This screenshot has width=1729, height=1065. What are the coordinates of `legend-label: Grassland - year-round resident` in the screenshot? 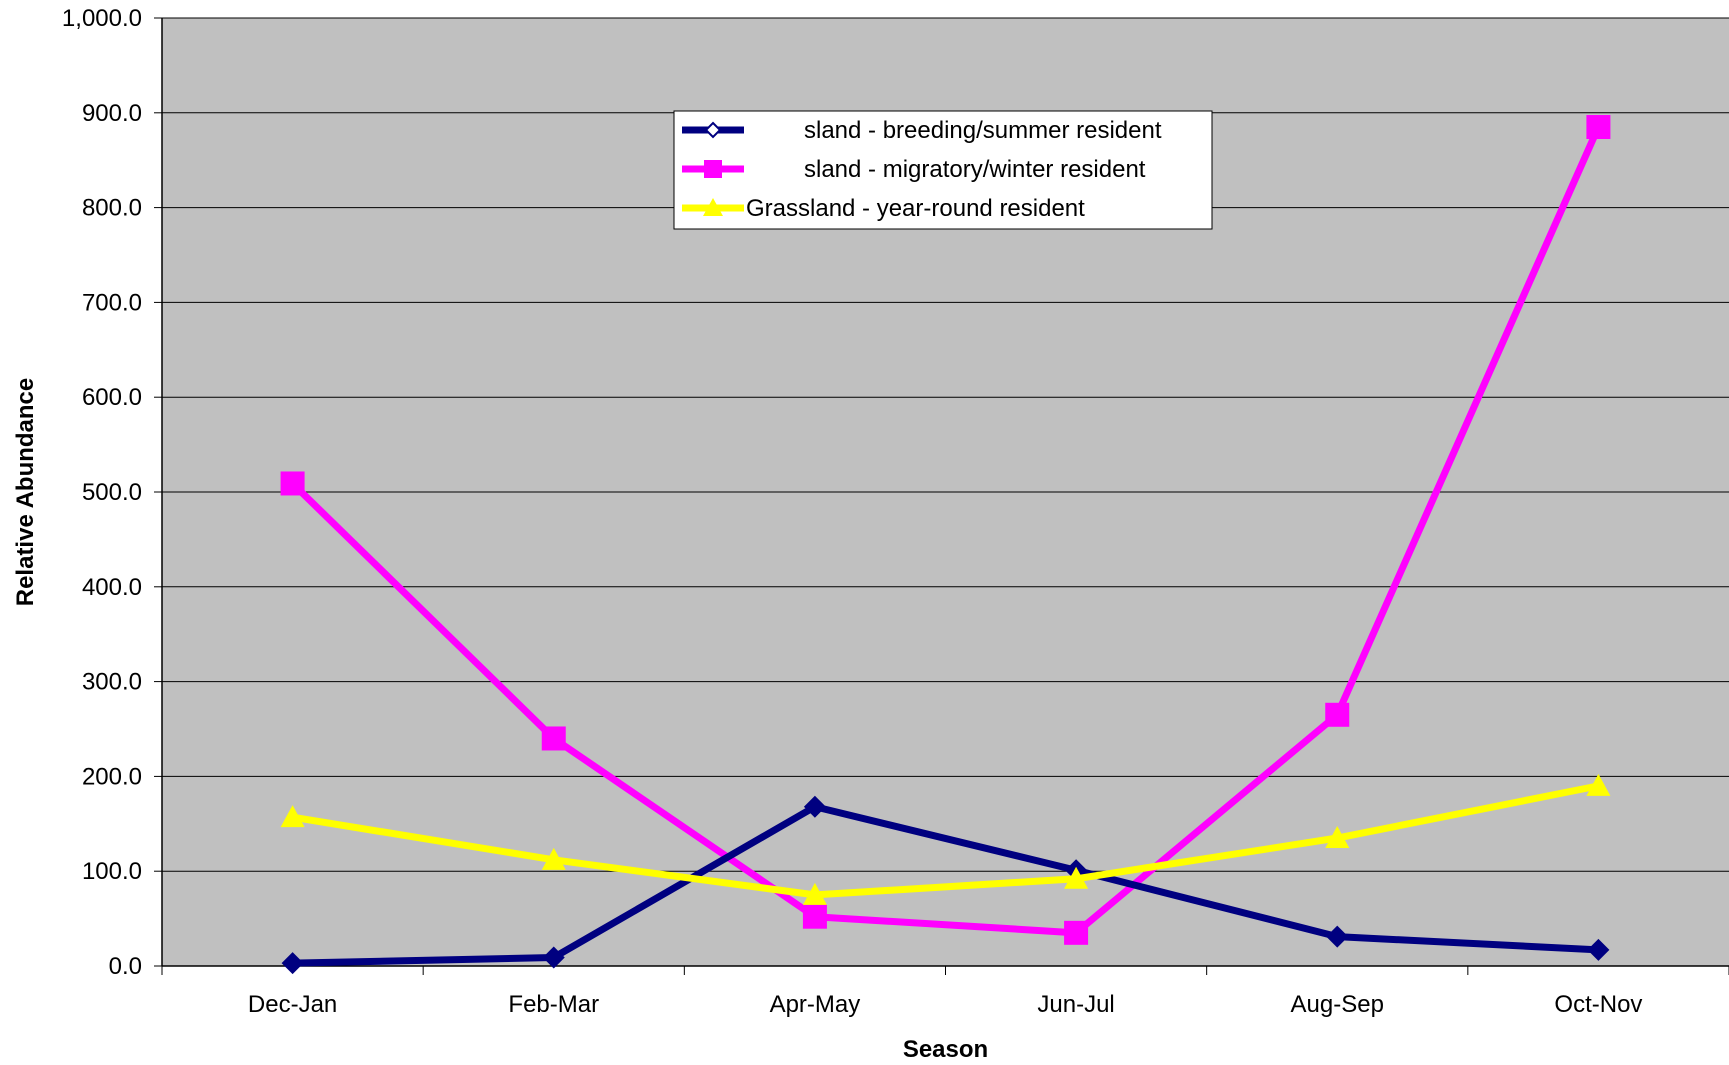 It's located at (915, 208).